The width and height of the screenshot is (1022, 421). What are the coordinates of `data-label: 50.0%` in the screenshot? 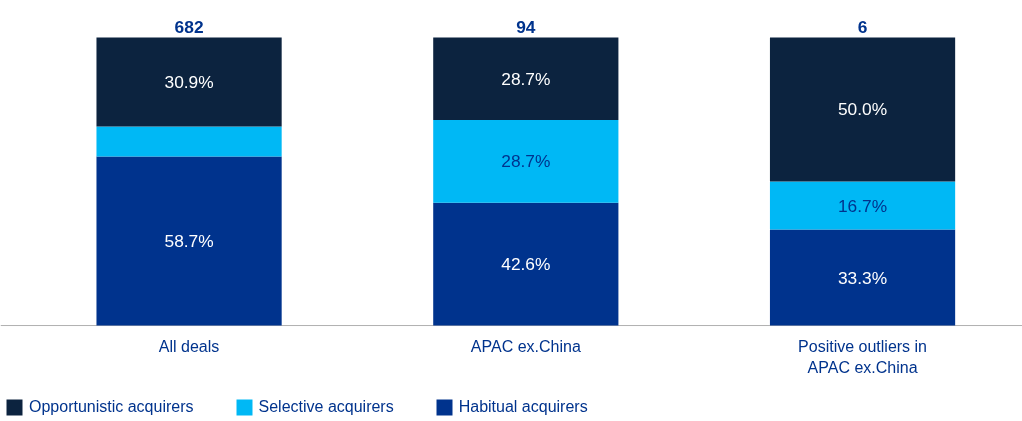 It's located at (862, 109).